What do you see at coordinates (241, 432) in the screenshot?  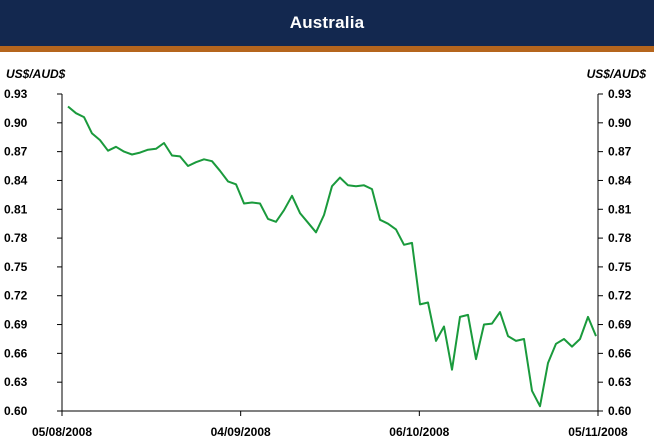 I see `x-tick-label: 04/09/2008` at bounding box center [241, 432].